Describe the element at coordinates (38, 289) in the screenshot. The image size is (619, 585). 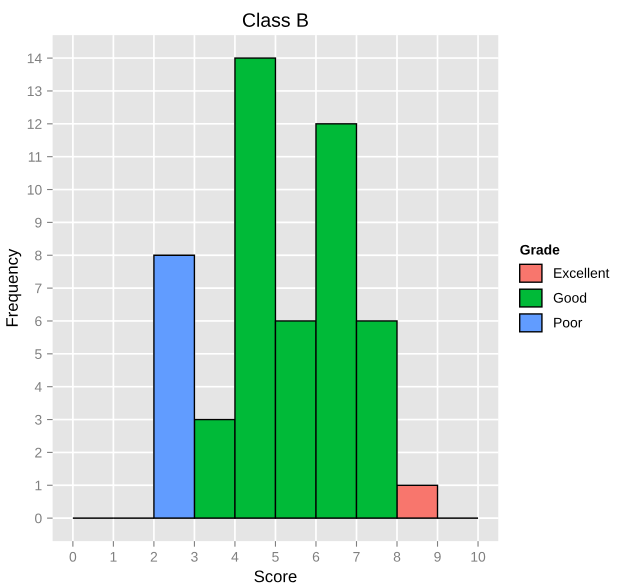
I see `y-tick-label: 7` at that location.